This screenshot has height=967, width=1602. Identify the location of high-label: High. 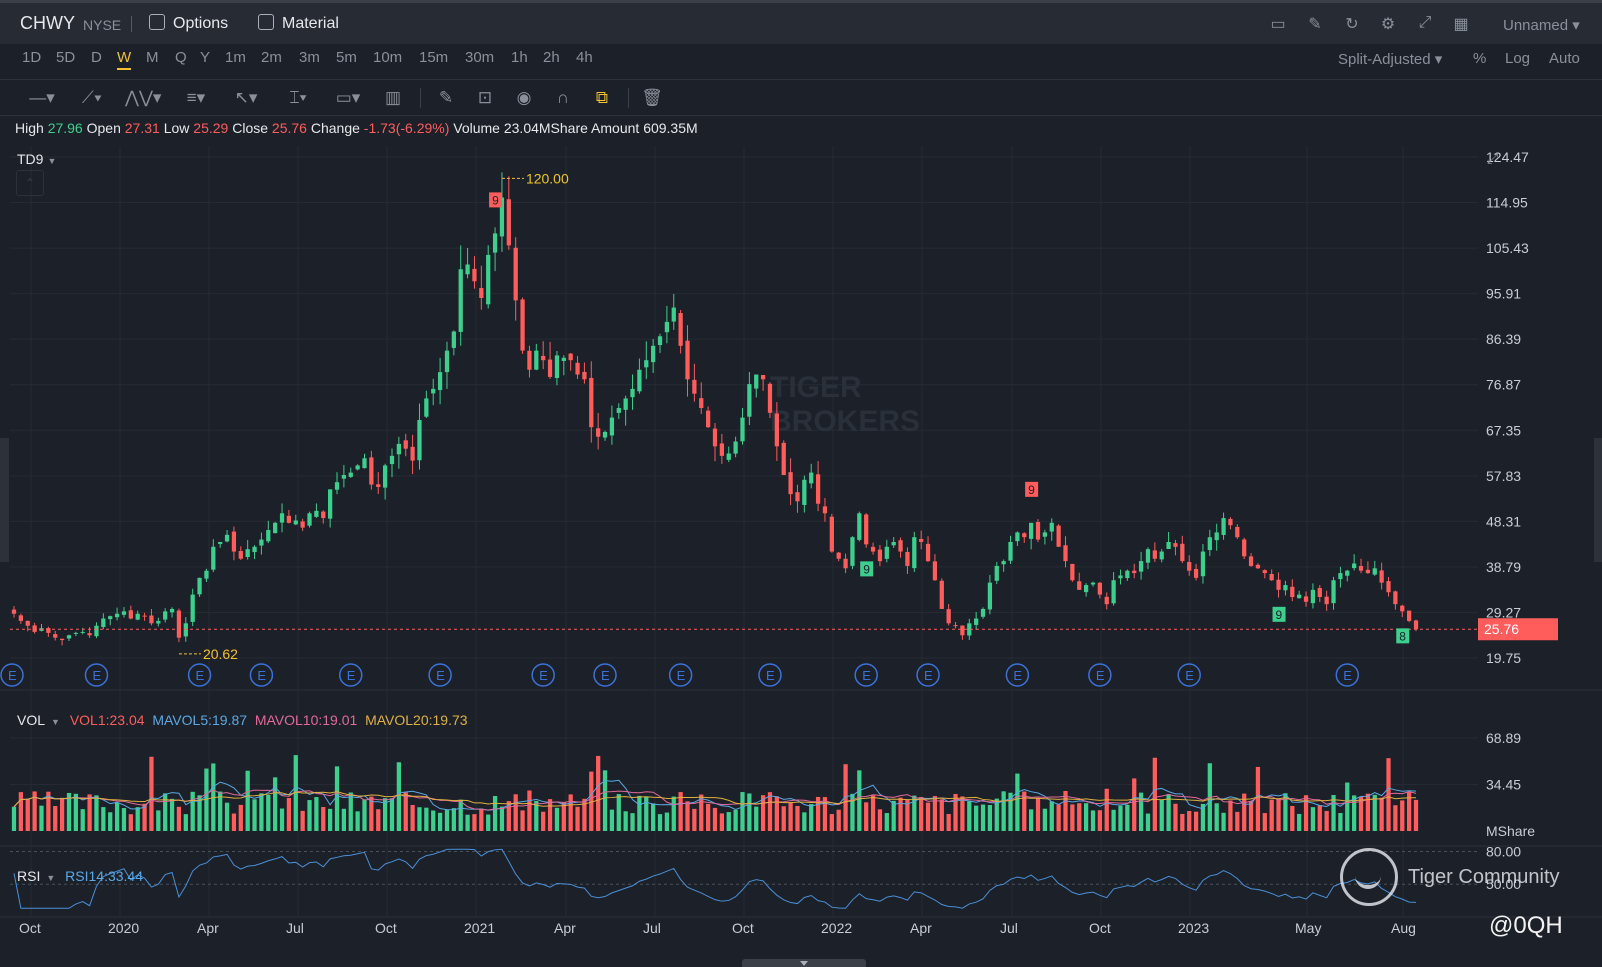
(29, 128).